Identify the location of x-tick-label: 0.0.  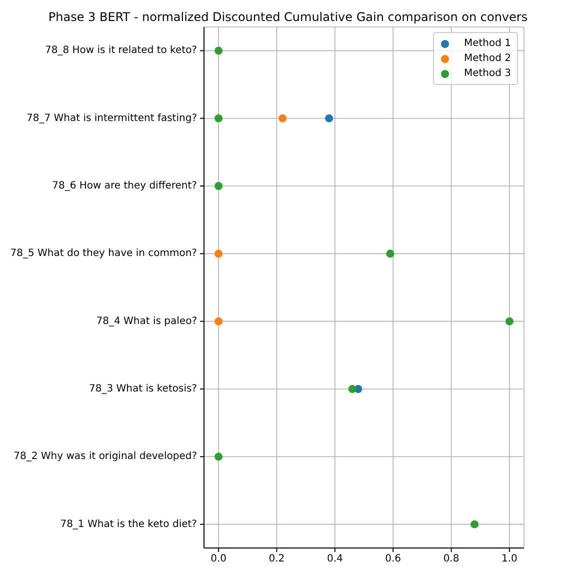
(218, 558).